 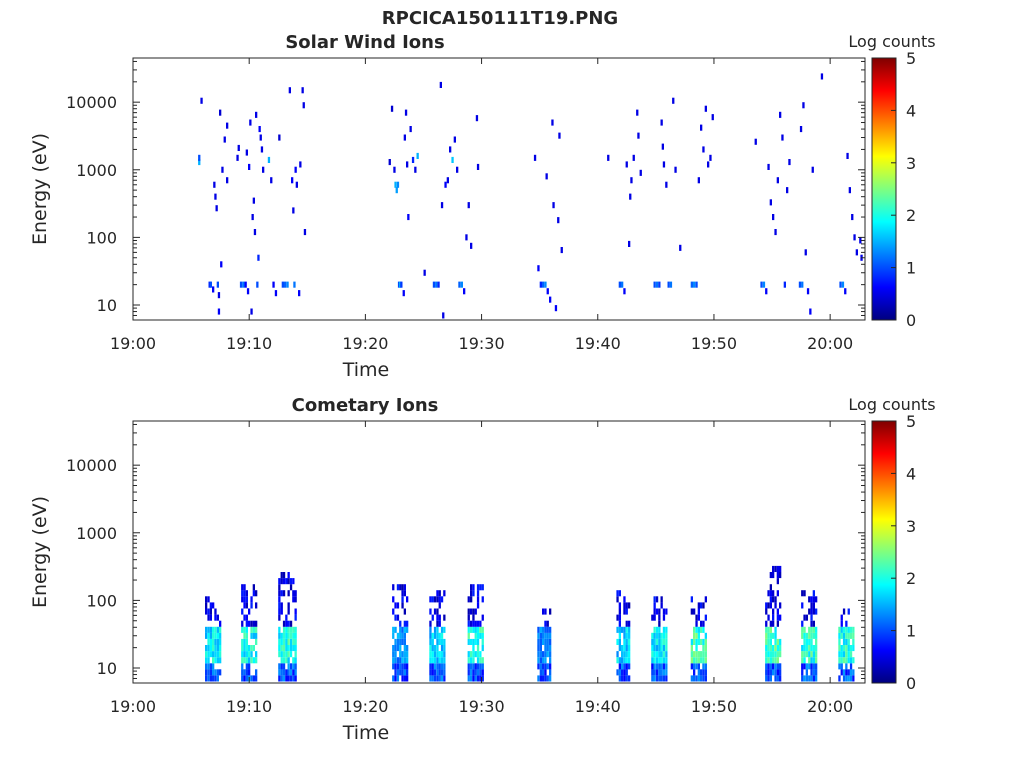 I want to click on colorbar-tick-label: 4, so click(x=911, y=473).